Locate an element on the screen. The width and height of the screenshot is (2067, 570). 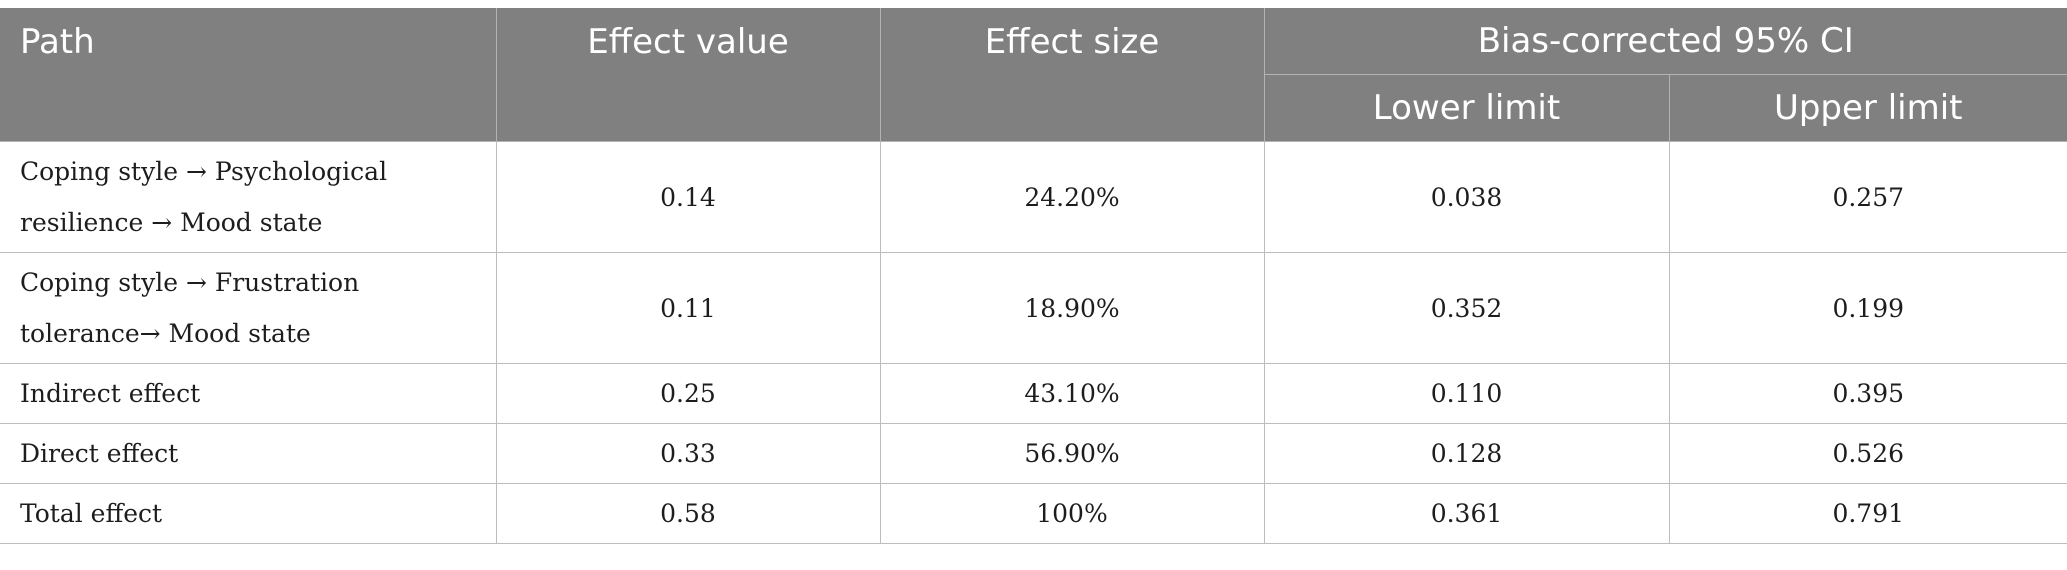
cell-effect-size: 18.90% is located at coordinates (1072, 308).